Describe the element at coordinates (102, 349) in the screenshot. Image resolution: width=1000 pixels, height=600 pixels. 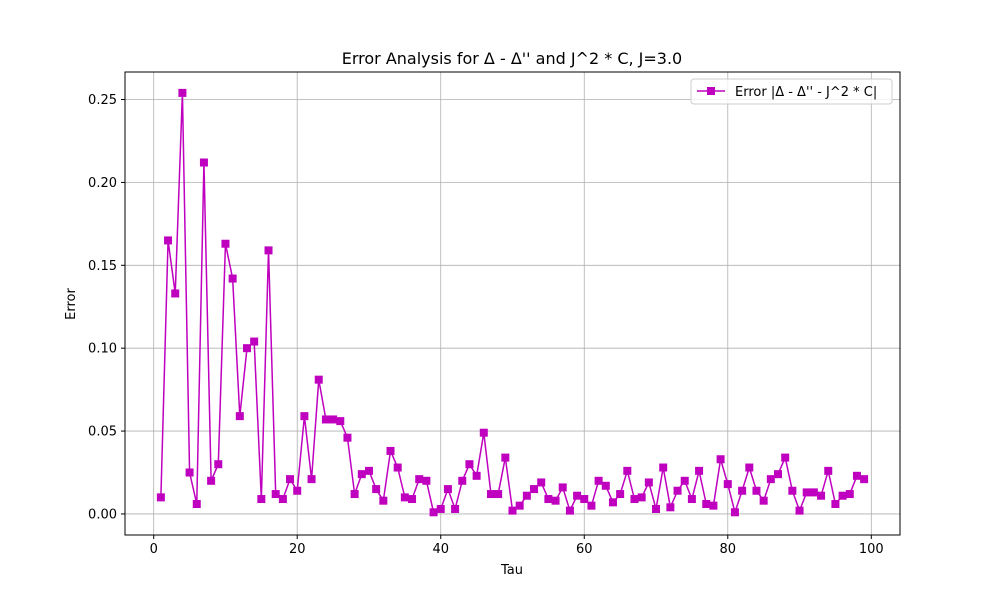
I see `y-tick-label: 0.10` at that location.